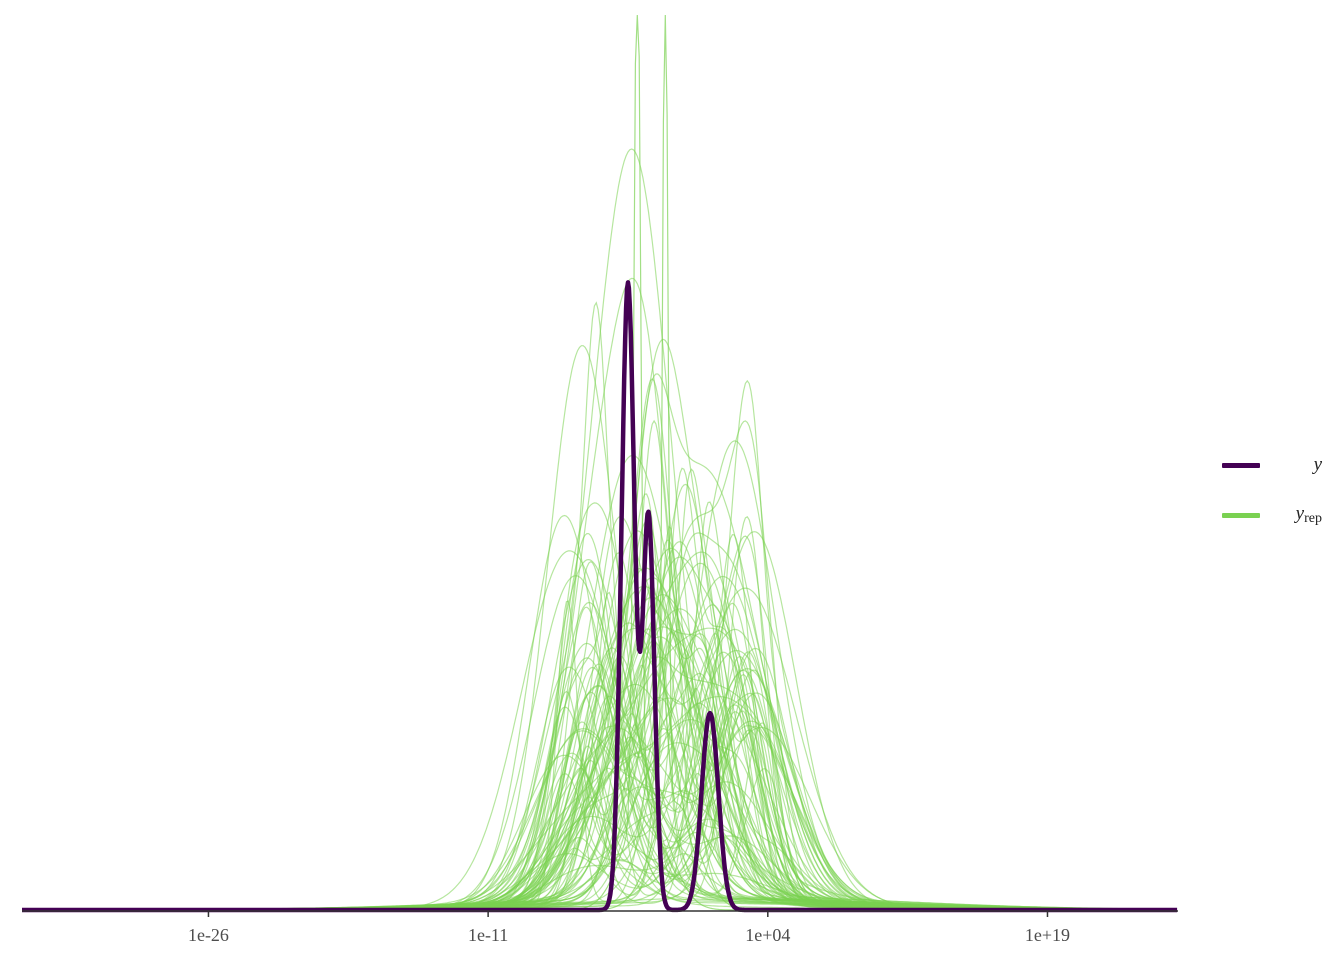 The image size is (1344, 960). What do you see at coordinates (767, 935) in the screenshot?
I see `x-tick-label: 1e+04` at bounding box center [767, 935].